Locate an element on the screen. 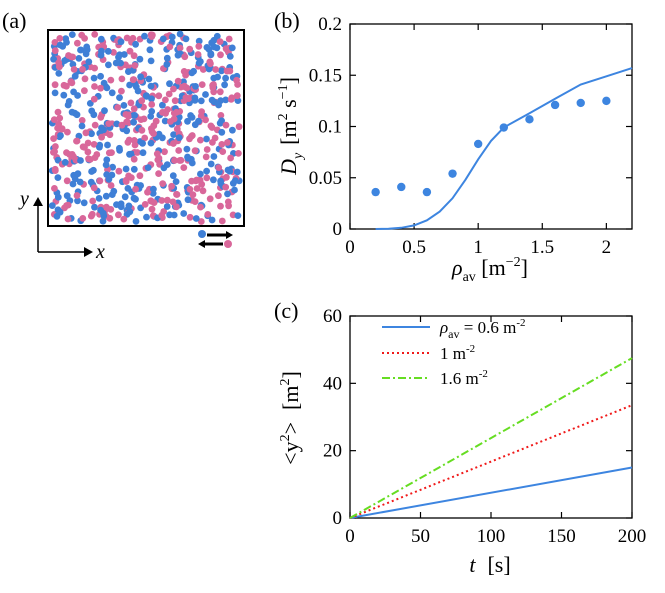 The width and height of the screenshot is (665, 593). blue-particle-icon is located at coordinates (202, 234).